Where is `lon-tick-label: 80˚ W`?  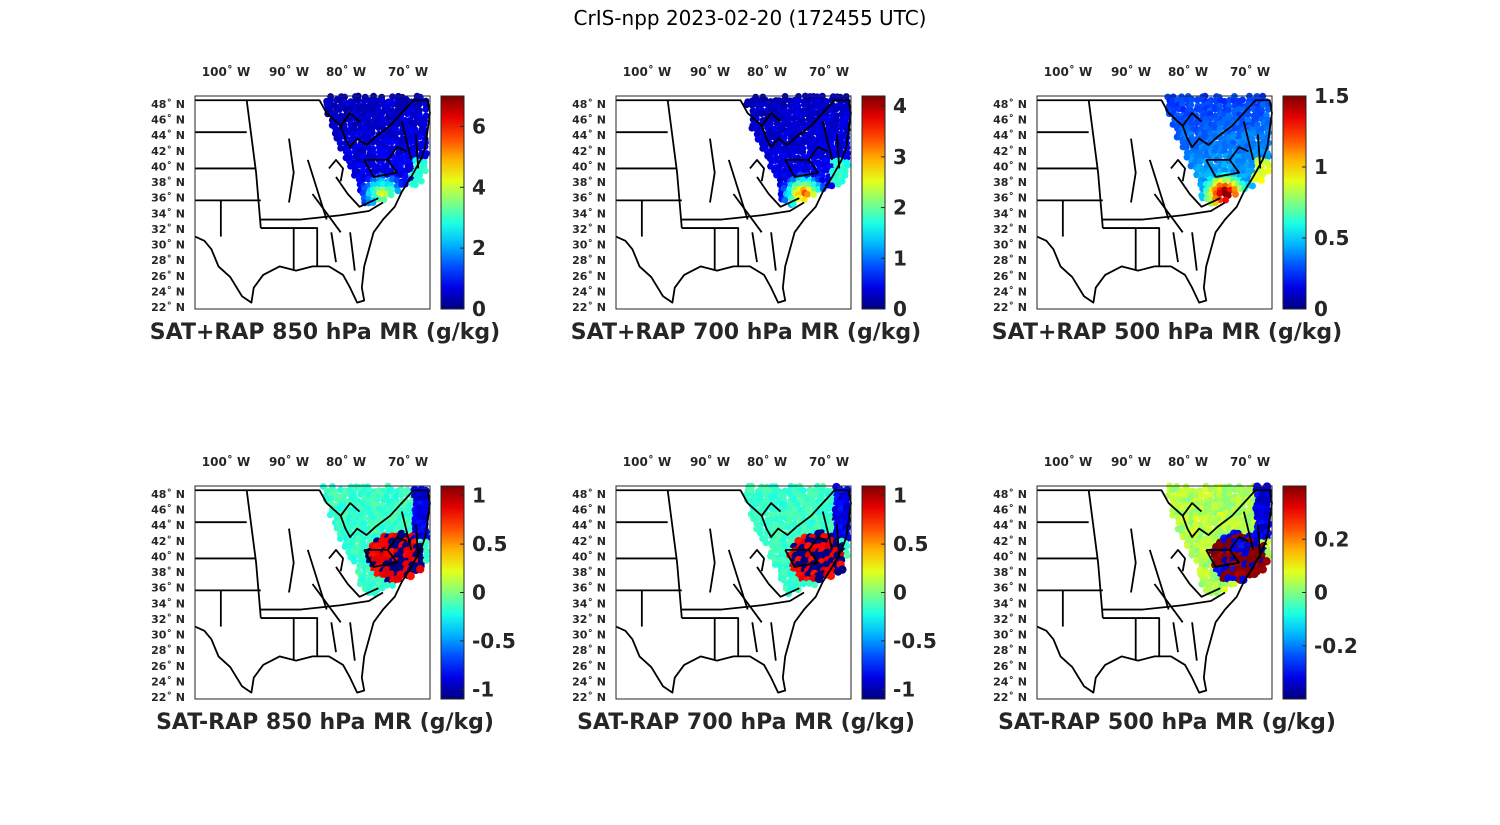 lon-tick-label: 80˚ W is located at coordinates (767, 71).